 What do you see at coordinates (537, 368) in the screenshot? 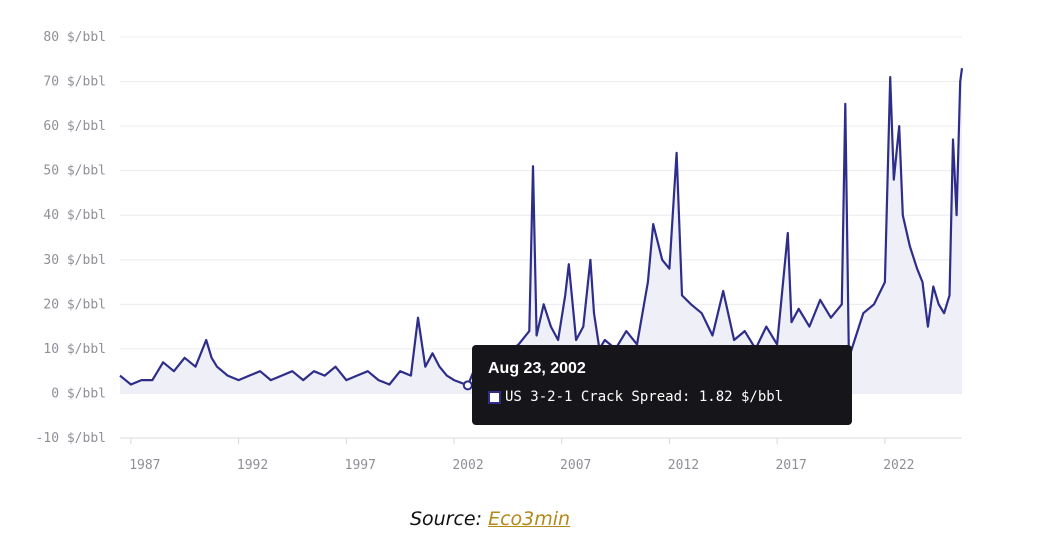
I see `tooltip-date: Aug 23, 2002` at bounding box center [537, 368].